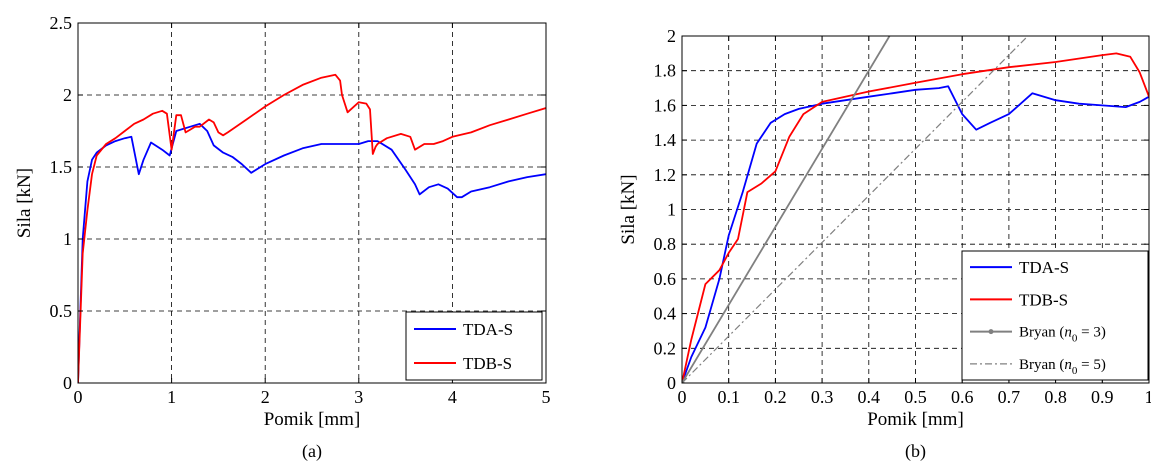 This screenshot has width=1151, height=468. I want to click on y-tick-label: 1.2, so click(665, 175).